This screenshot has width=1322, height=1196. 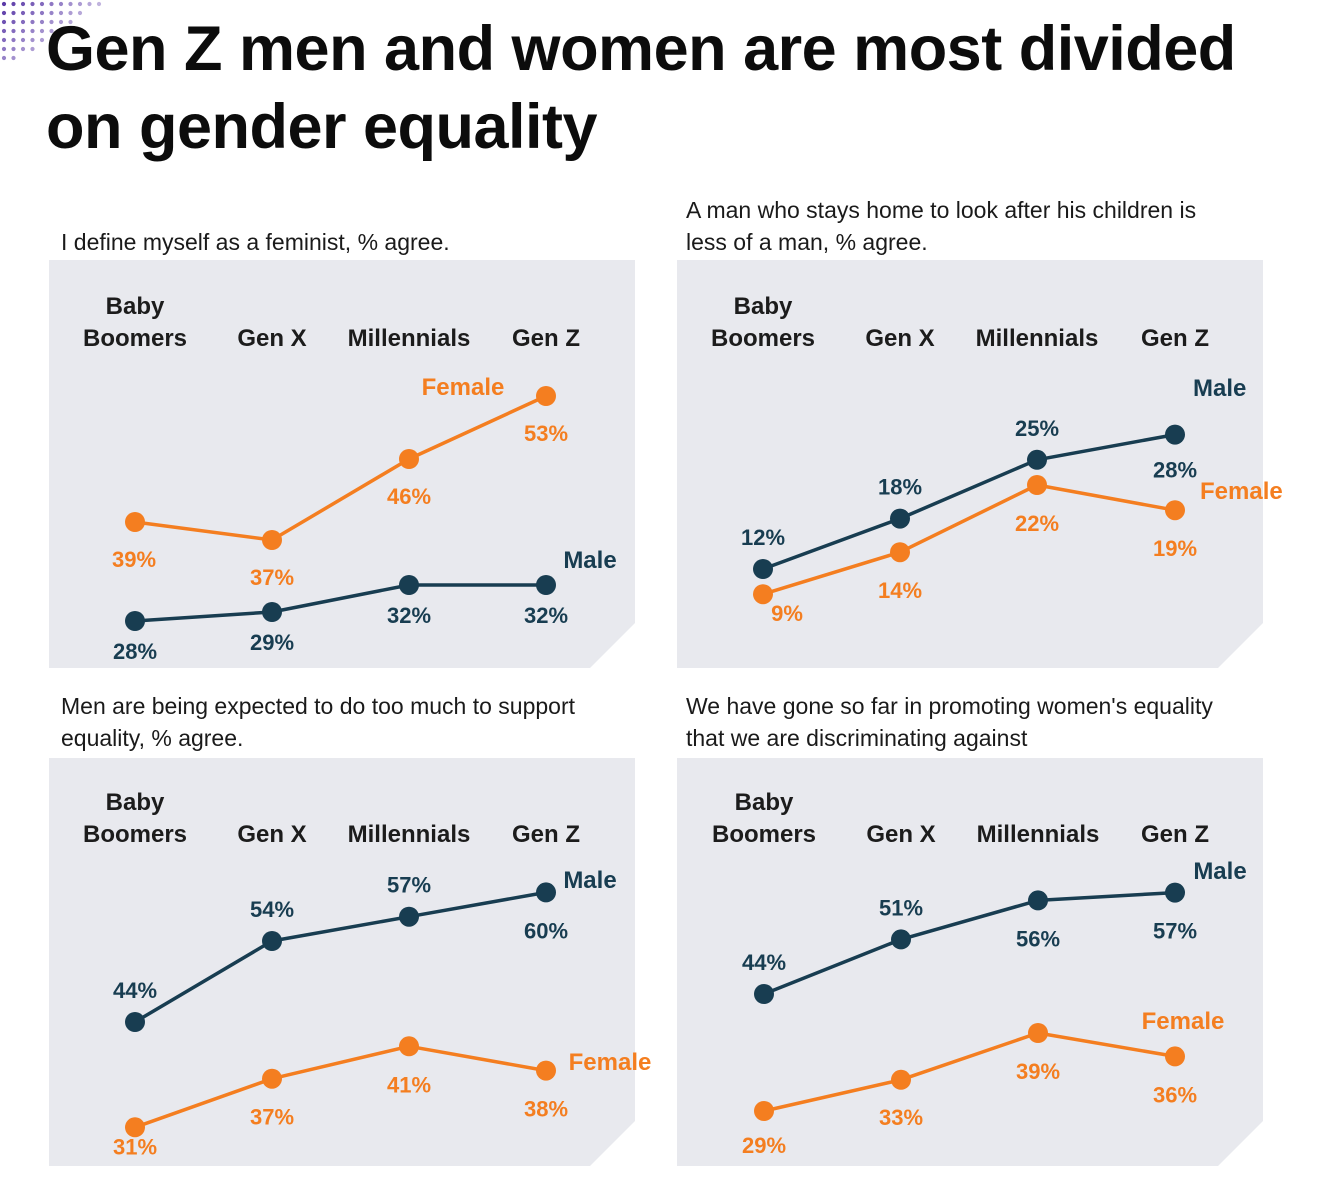 What do you see at coordinates (1175, 548) in the screenshot?
I see `data-label: 19%` at bounding box center [1175, 548].